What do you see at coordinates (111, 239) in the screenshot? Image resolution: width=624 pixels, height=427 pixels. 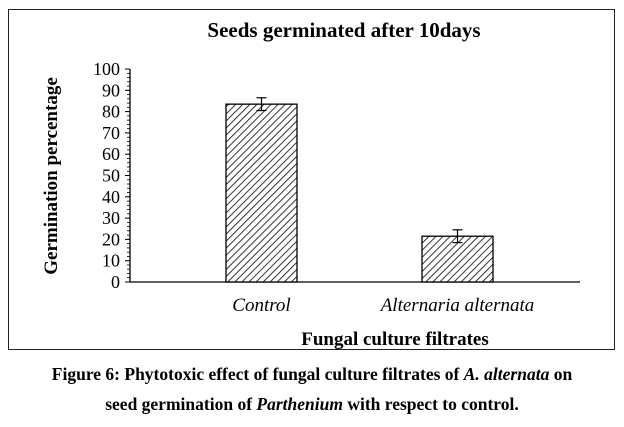 I see `y-tick-label: 20` at bounding box center [111, 239].